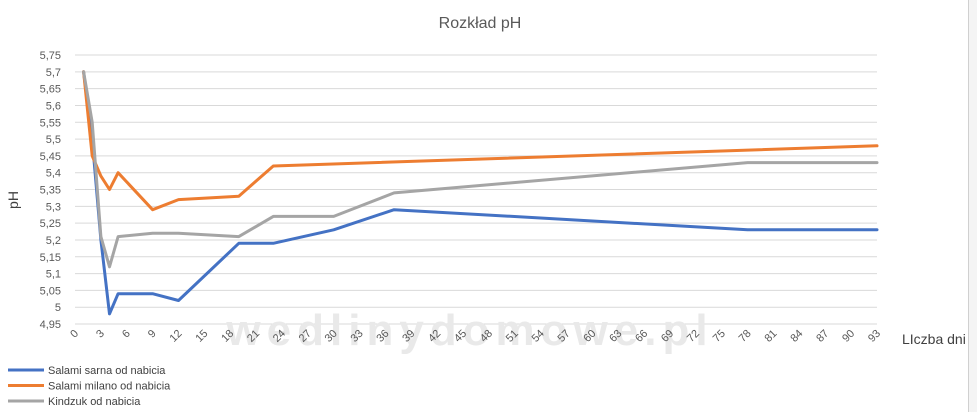 This screenshot has width=977, height=417. Describe the element at coordinates (13, 200) in the screenshot. I see `y-axis-label: pH` at that location.